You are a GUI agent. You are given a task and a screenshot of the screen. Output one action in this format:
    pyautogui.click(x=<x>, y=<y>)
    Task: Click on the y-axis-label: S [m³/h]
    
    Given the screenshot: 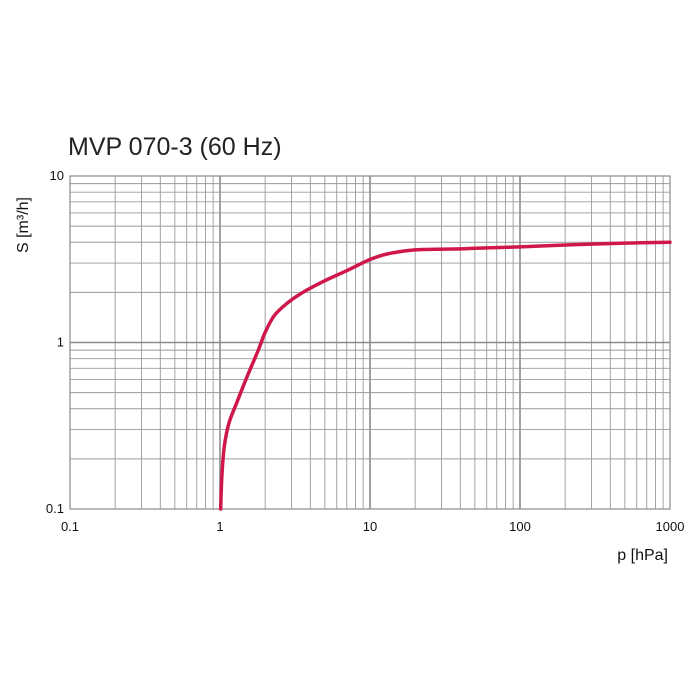 What is the action you would take?
    pyautogui.click(x=23, y=225)
    